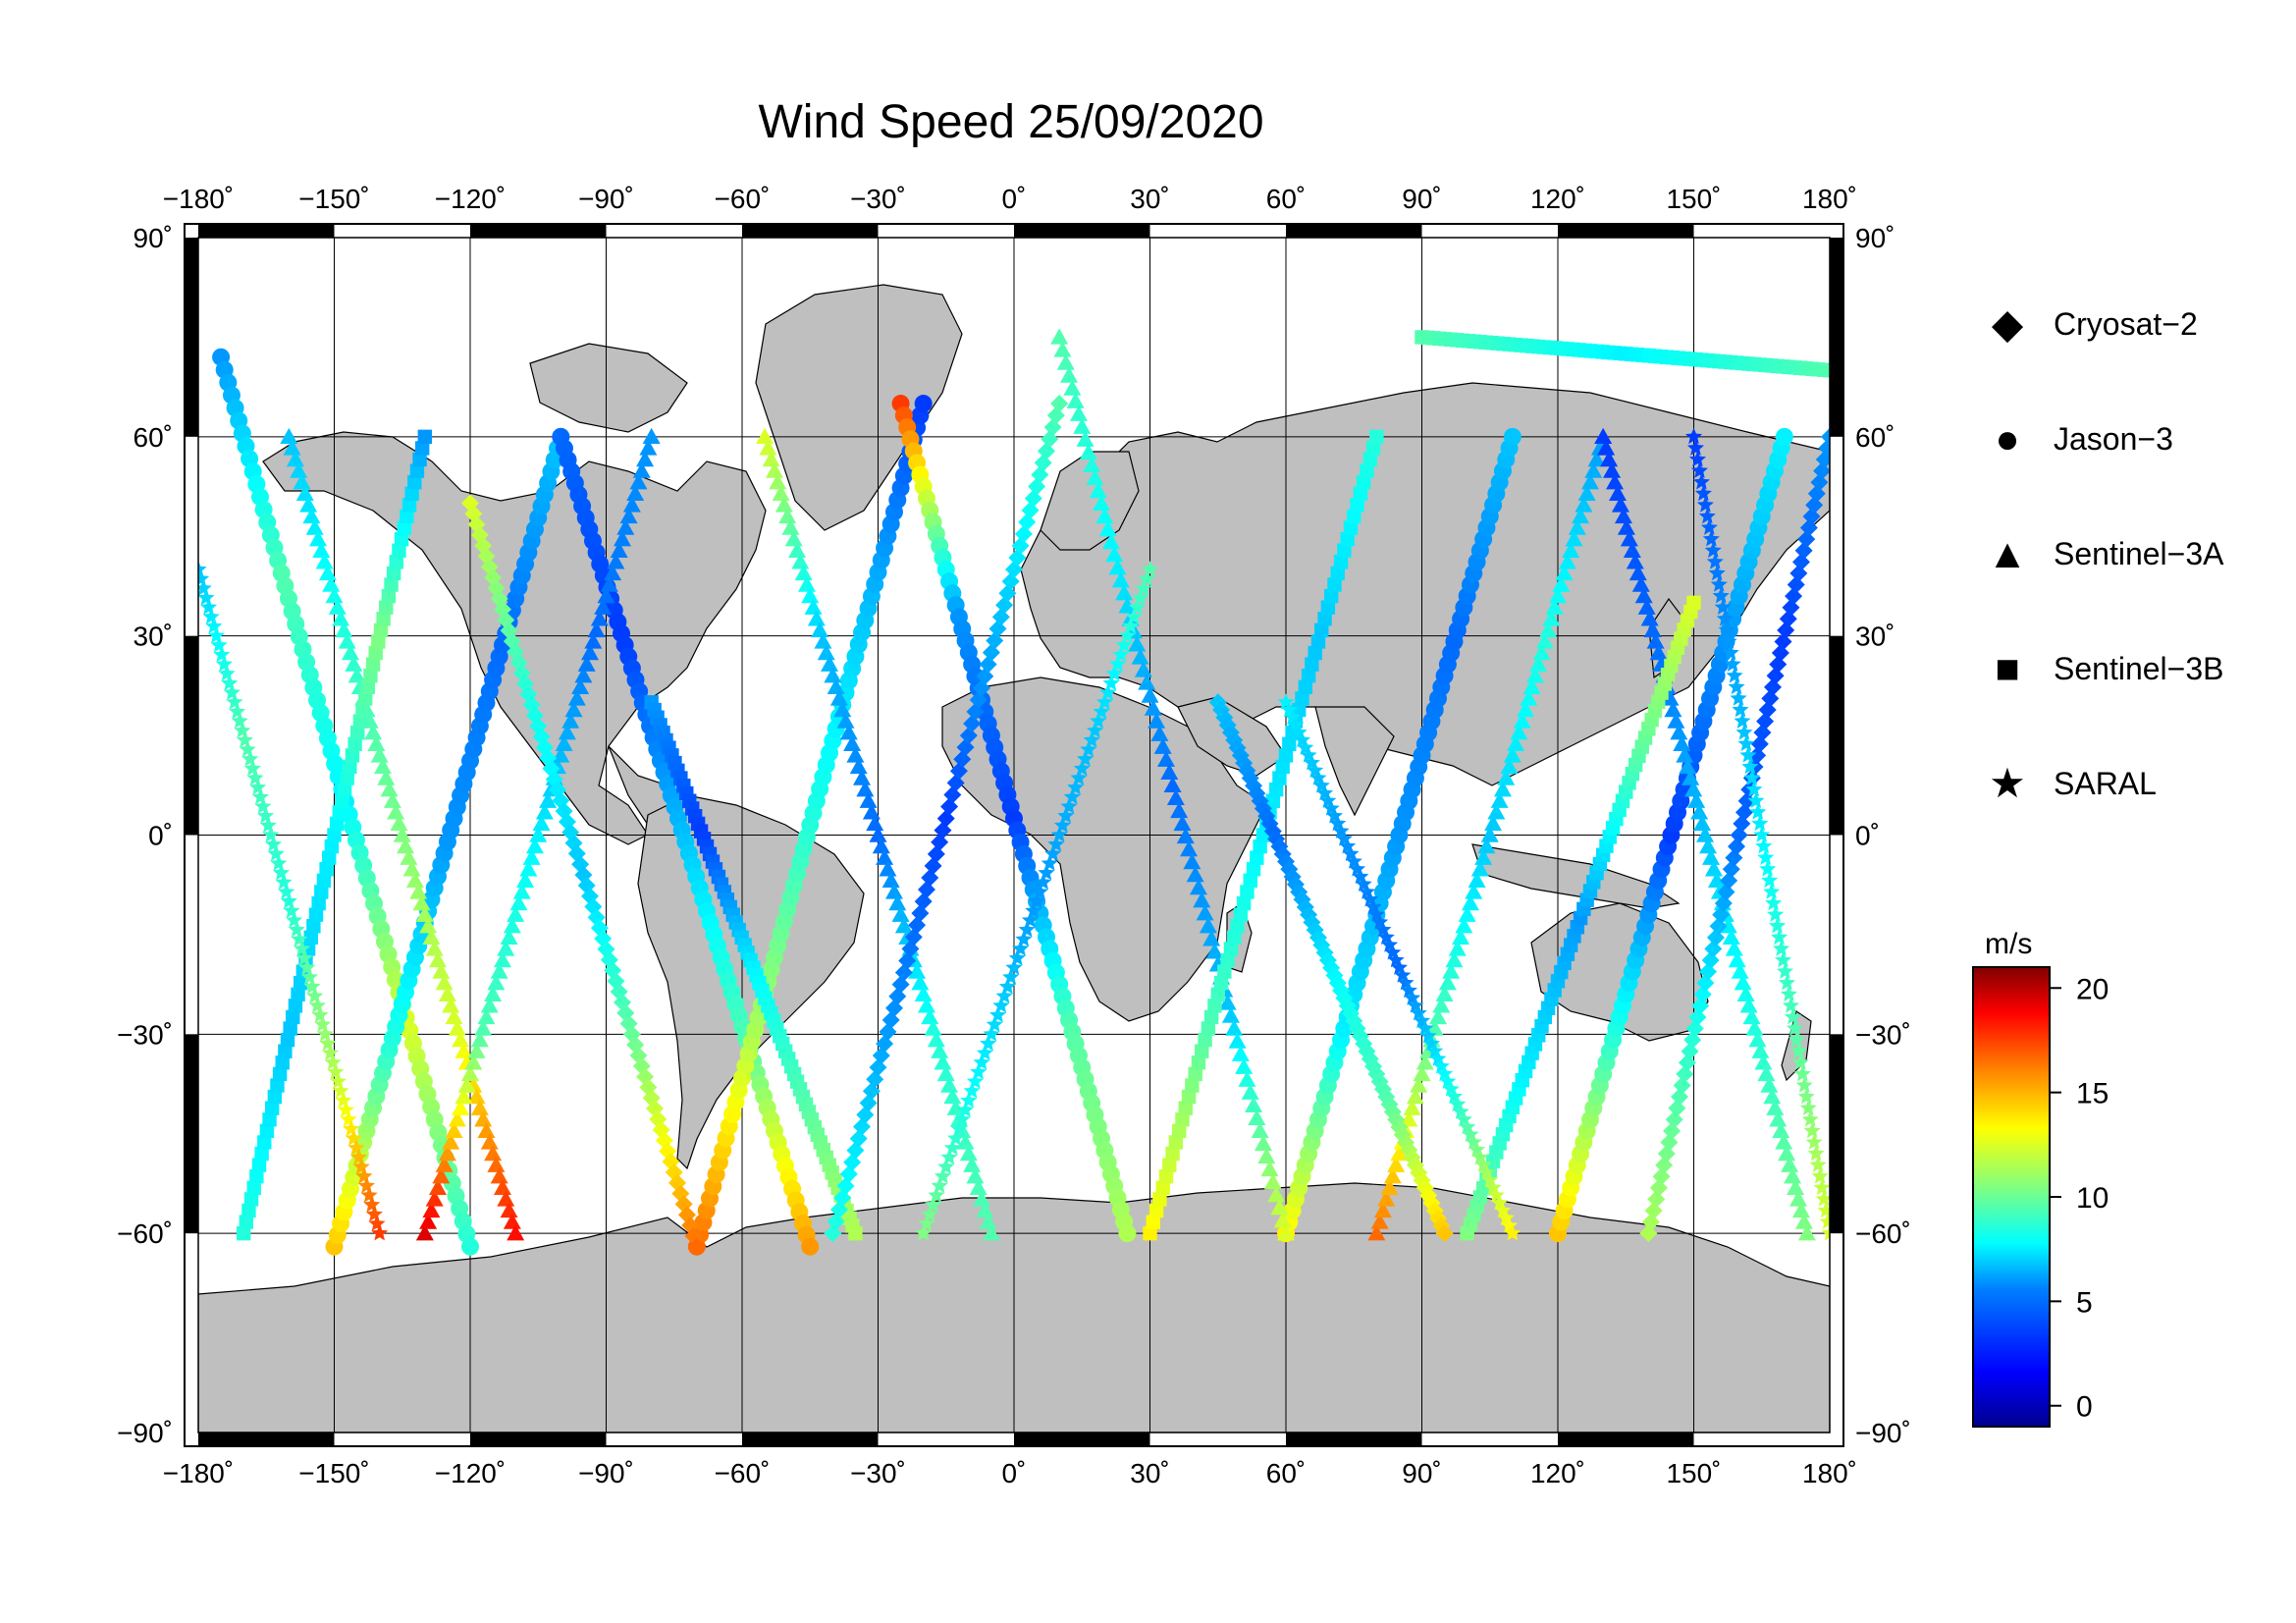 This screenshot has height=1623, width=2296. What do you see at coordinates (2079, 1198) in the screenshot?
I see `colorbar-ticks: 20 15 10 5 0` at bounding box center [2079, 1198].